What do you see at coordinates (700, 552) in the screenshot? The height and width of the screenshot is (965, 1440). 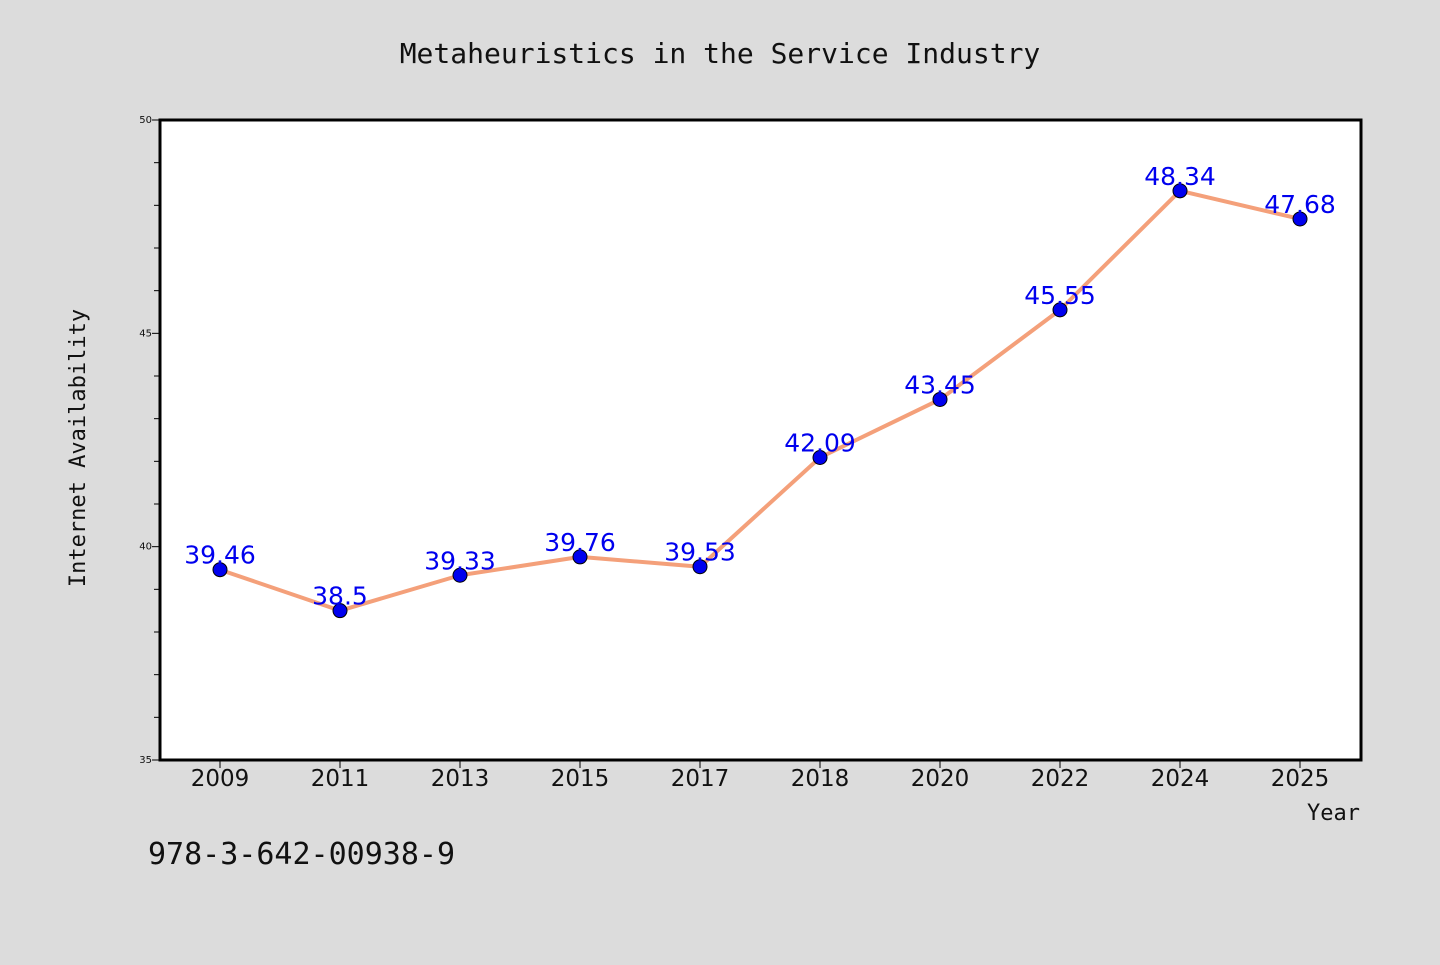 I see `data-label: 39.53` at bounding box center [700, 552].